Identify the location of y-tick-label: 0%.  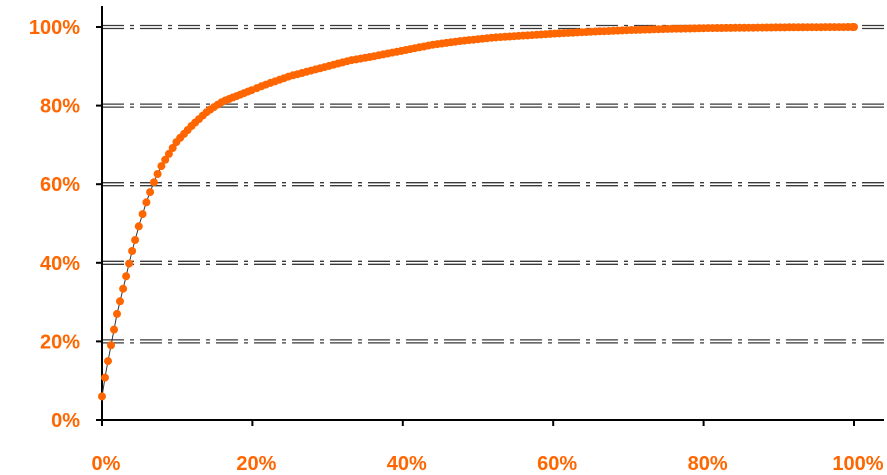
(65, 421).